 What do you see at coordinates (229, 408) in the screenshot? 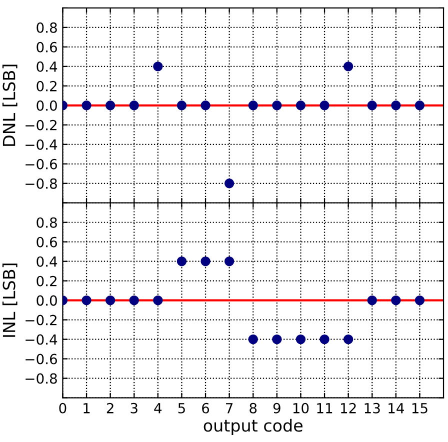
I see `x-tick-label: 7` at bounding box center [229, 408].